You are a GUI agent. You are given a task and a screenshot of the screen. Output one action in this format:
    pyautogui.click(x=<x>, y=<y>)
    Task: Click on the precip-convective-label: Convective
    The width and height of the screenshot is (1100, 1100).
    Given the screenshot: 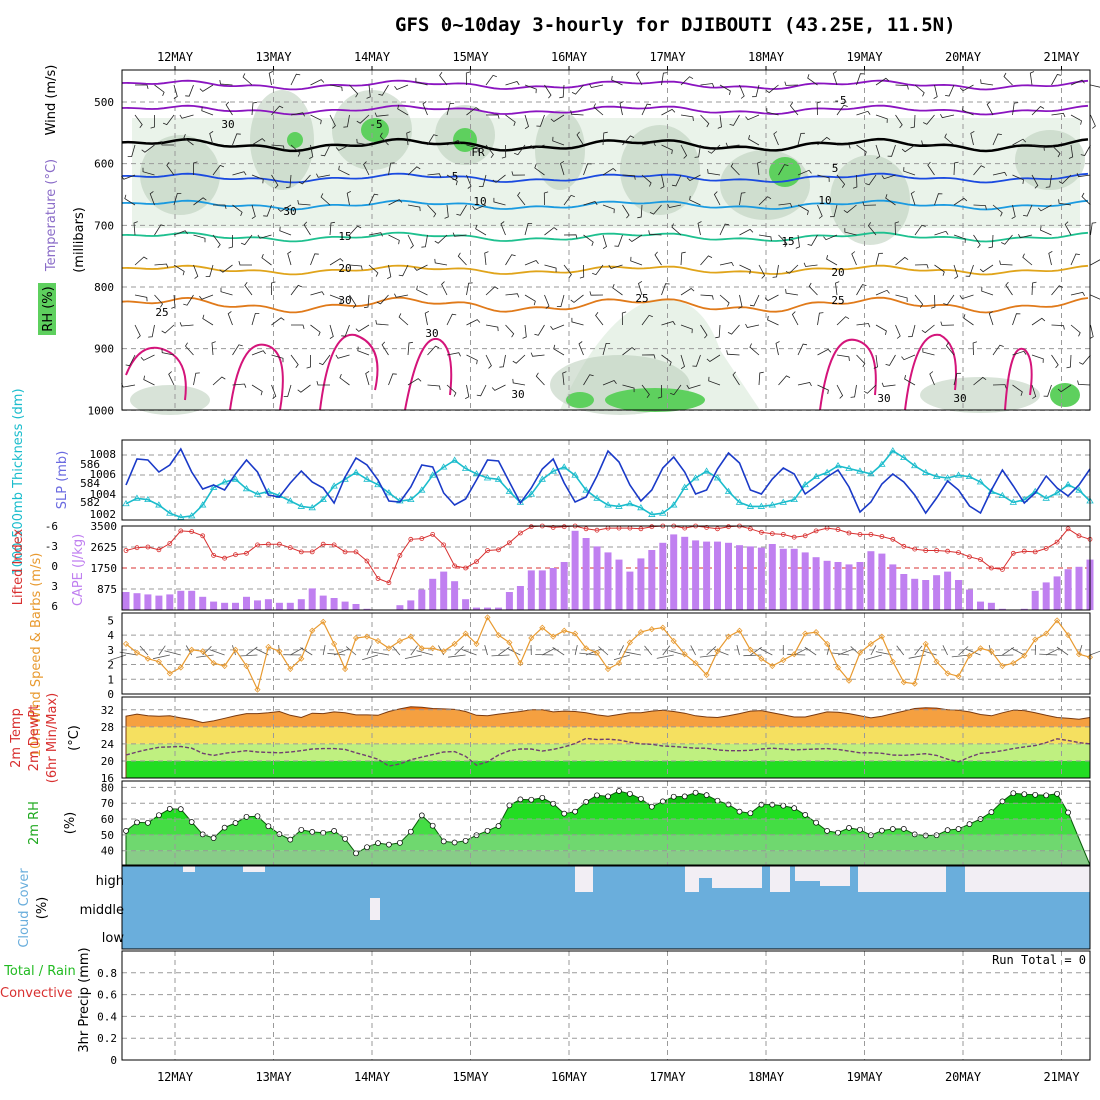 What is the action you would take?
    pyautogui.click(x=36, y=993)
    